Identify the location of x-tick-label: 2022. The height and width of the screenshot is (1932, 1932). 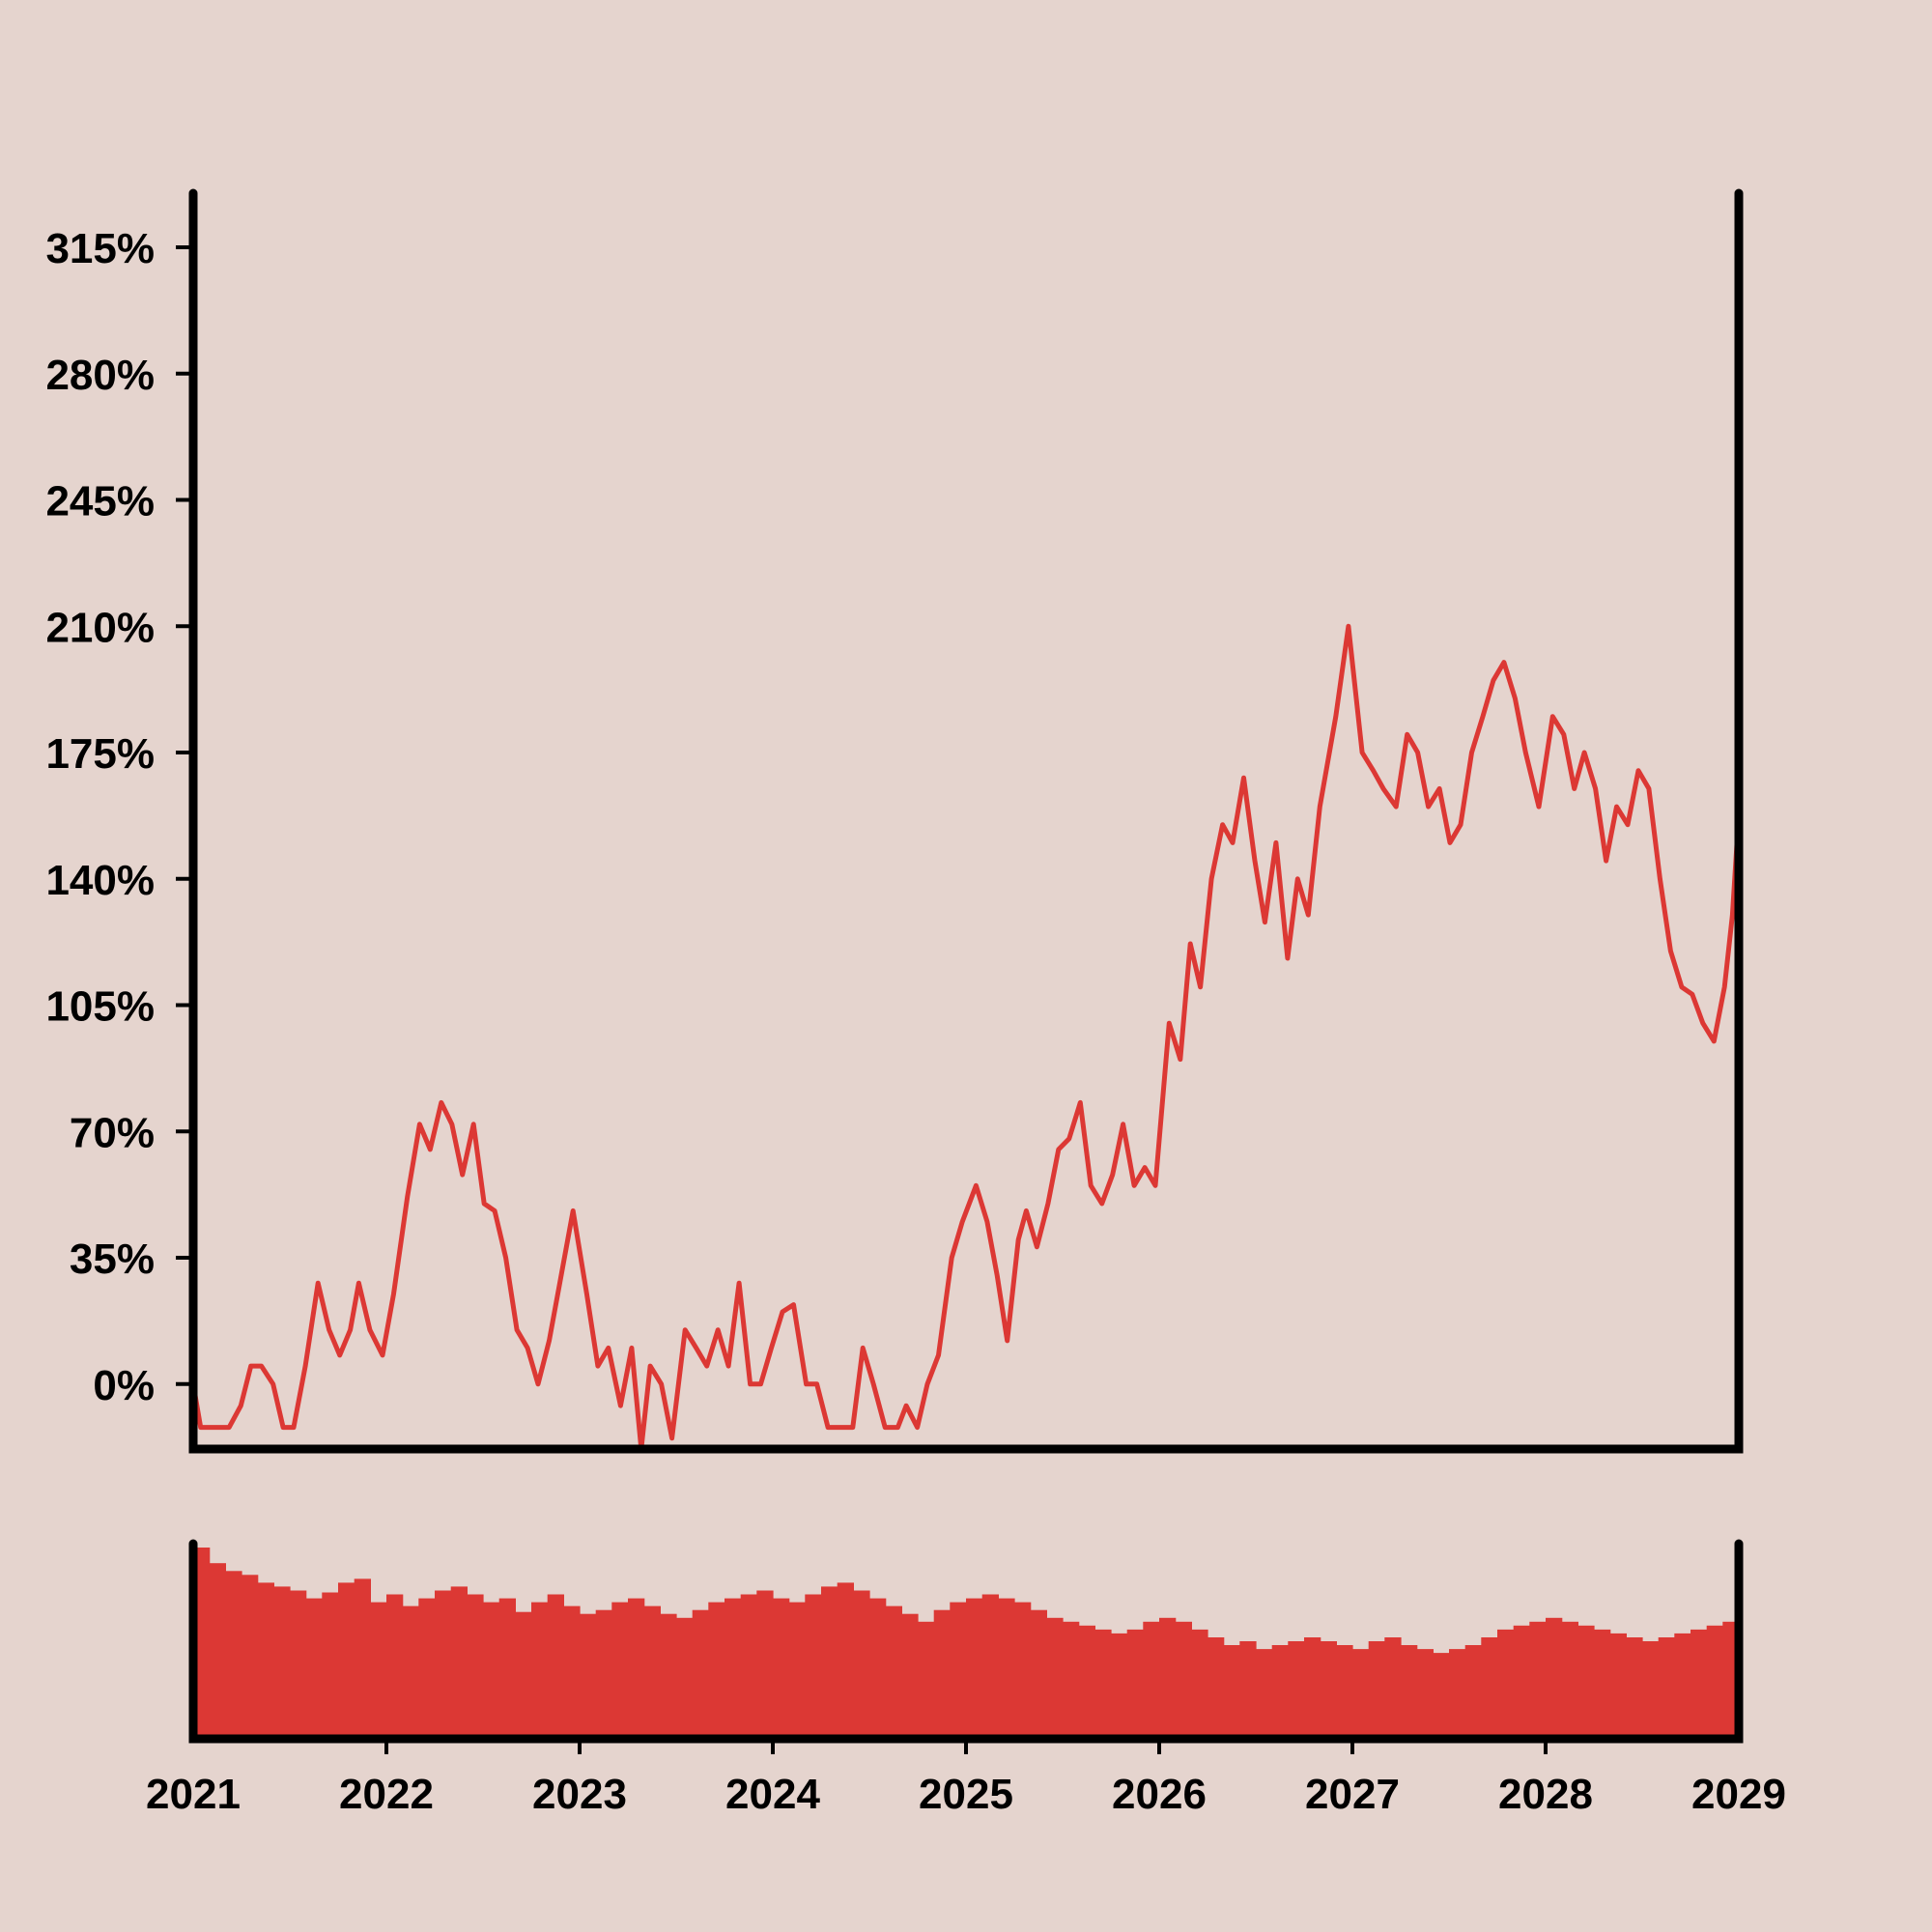
(386, 1794).